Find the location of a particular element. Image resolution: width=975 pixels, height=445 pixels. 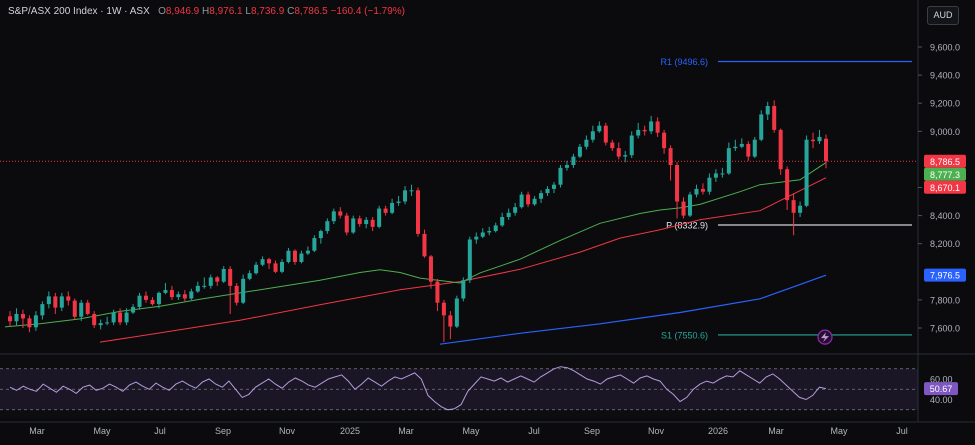

currency-button: AUD is located at coordinates (943, 15).